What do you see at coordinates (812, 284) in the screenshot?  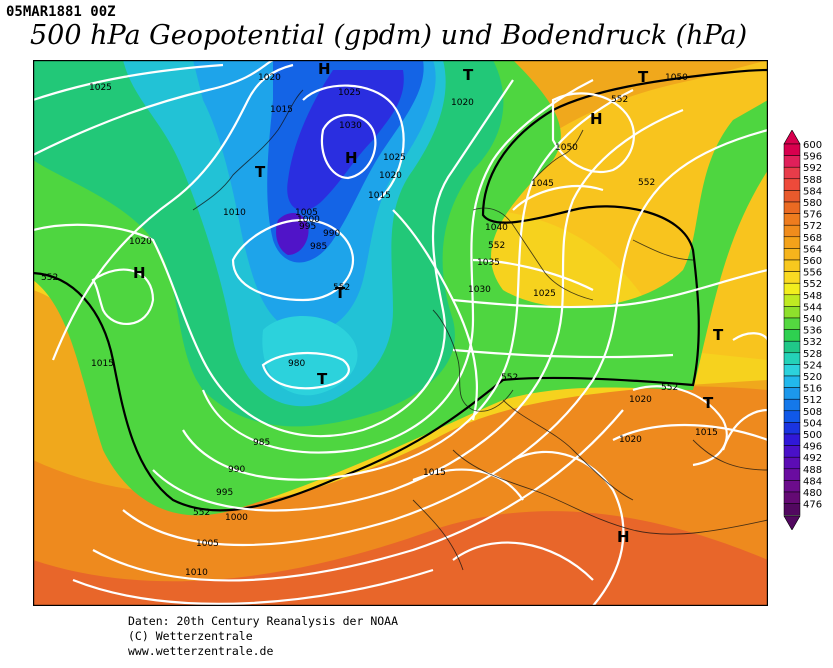 I see `colorbar-tick-label: 552` at bounding box center [812, 284].